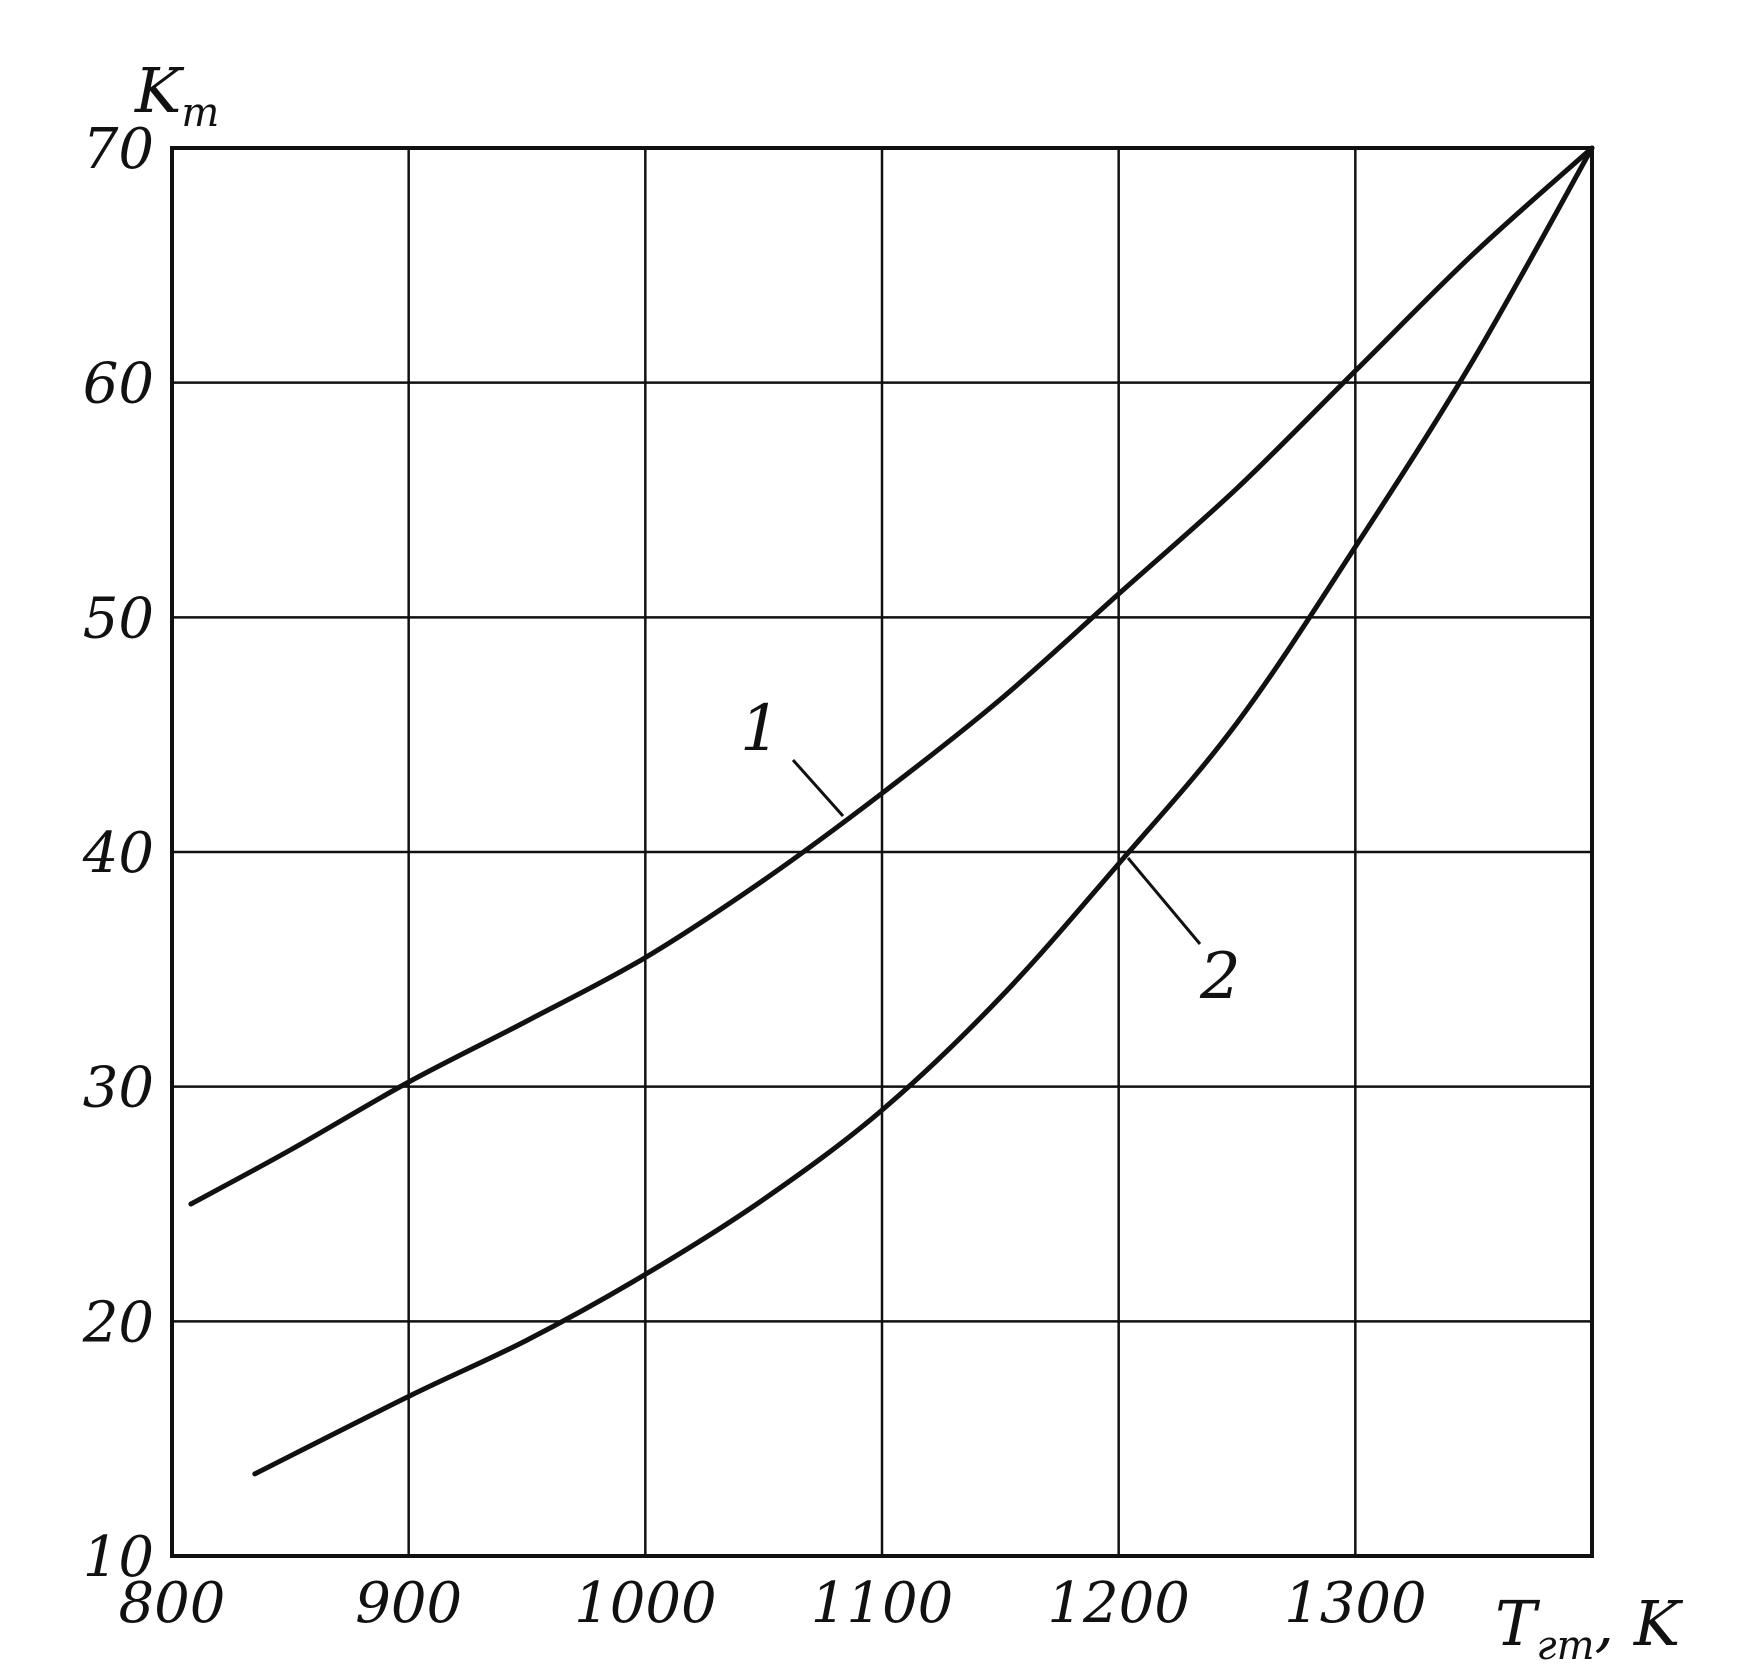 The height and width of the screenshot is (1667, 1746). I want to click on y-axis-label-main: K, so click(159, 90).